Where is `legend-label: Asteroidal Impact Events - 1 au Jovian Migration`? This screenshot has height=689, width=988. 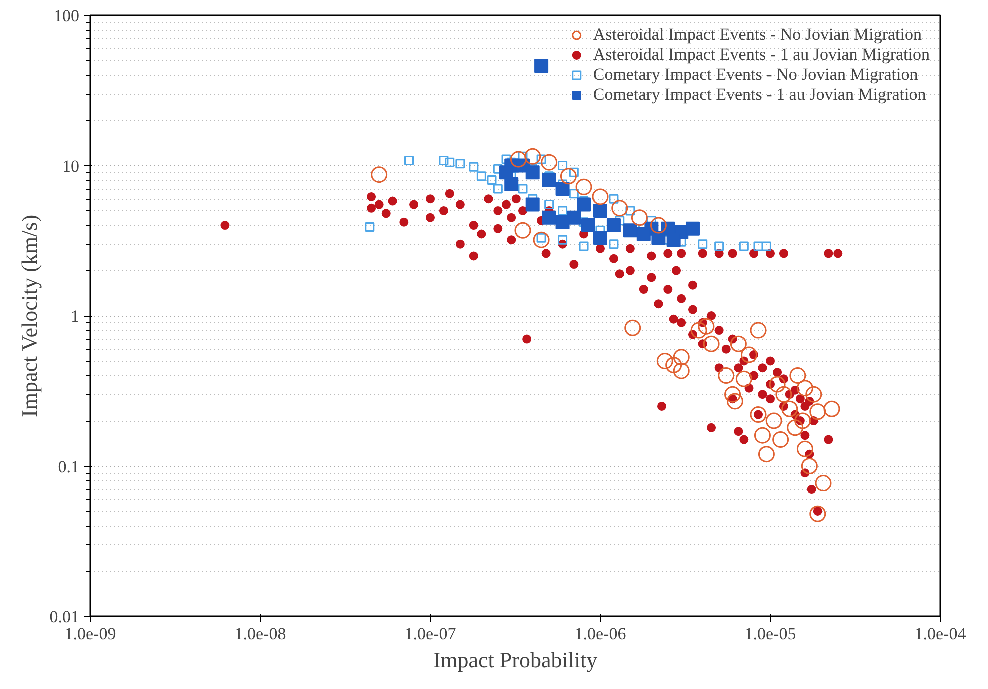 legend-label: Asteroidal Impact Events - 1 au Jovian Migration is located at coordinates (761, 55).